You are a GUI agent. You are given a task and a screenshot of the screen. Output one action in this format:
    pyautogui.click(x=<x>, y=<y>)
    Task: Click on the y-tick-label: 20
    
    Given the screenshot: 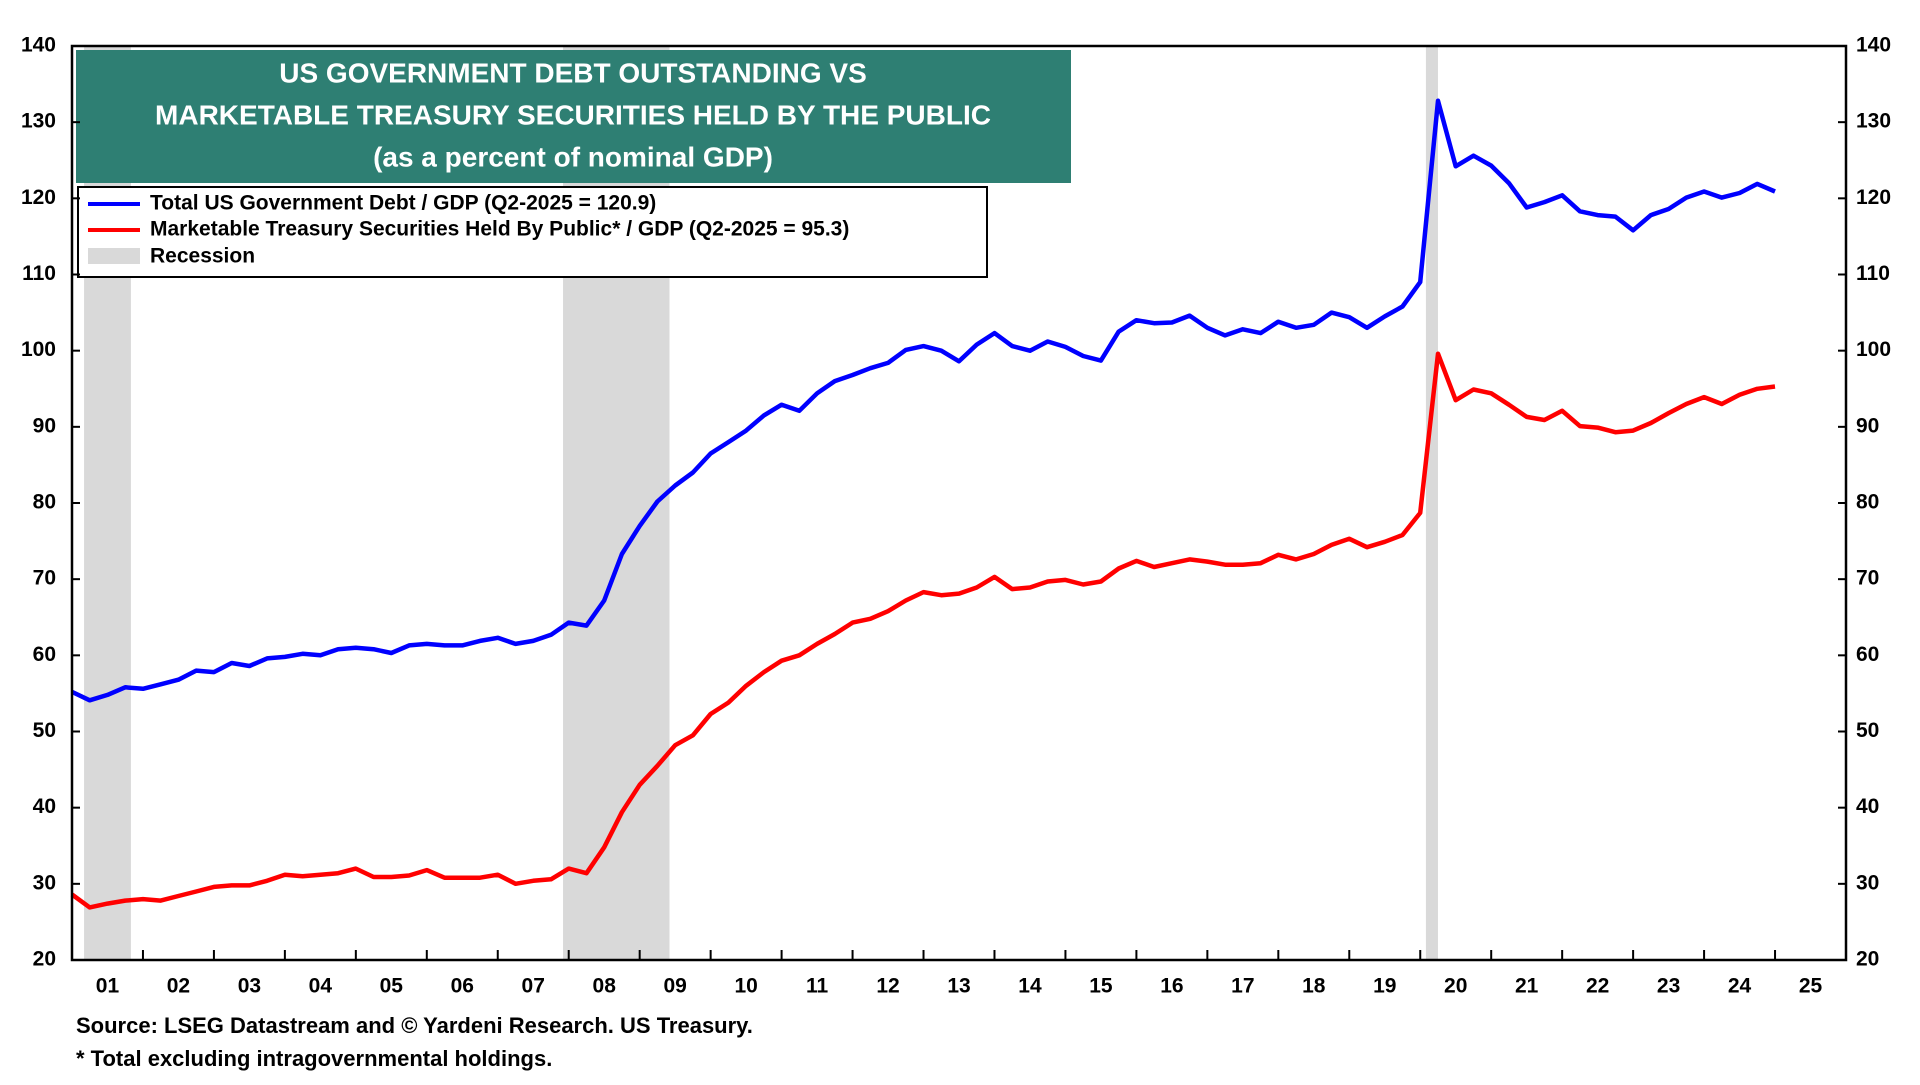 What is the action you would take?
    pyautogui.click(x=44, y=959)
    